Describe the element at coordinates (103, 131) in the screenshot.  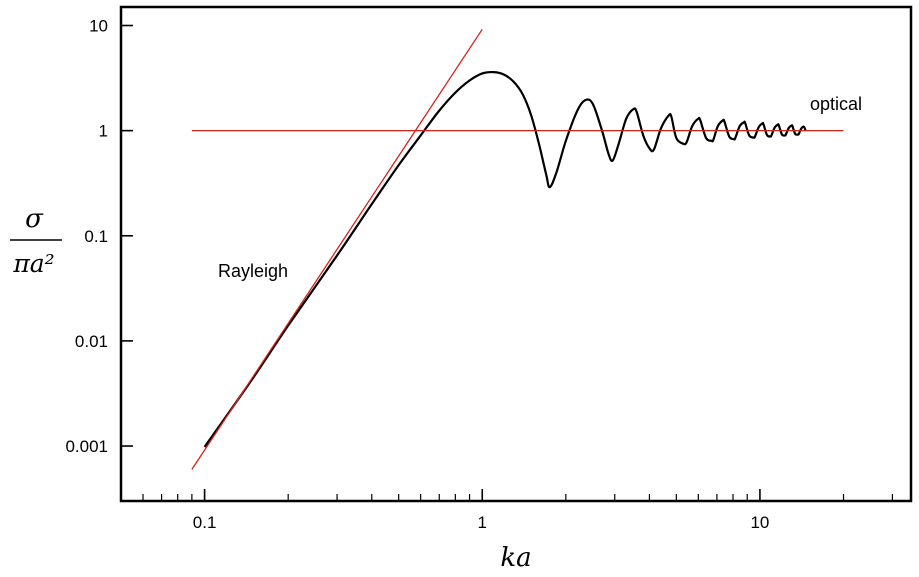
I see `y-tick-label: 1` at that location.